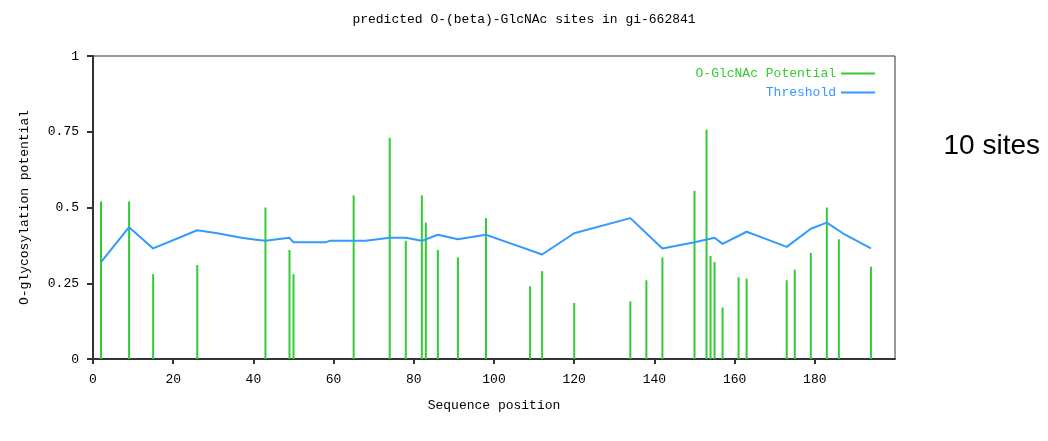 This screenshot has width=1048, height=441. Describe the element at coordinates (63, 283) in the screenshot. I see `y-tick-label: 0.25` at that location.